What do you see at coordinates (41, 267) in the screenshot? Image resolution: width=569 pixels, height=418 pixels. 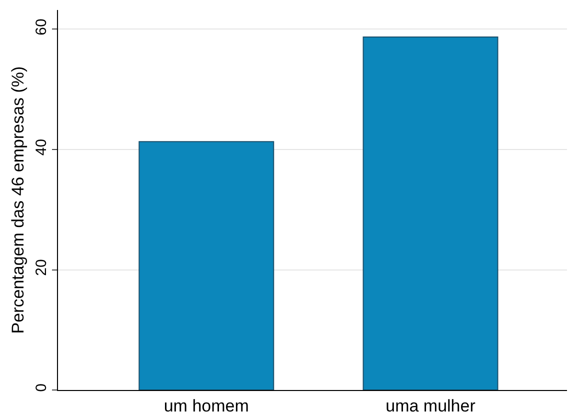 I see `y-tick-label: 20` at bounding box center [41, 267].